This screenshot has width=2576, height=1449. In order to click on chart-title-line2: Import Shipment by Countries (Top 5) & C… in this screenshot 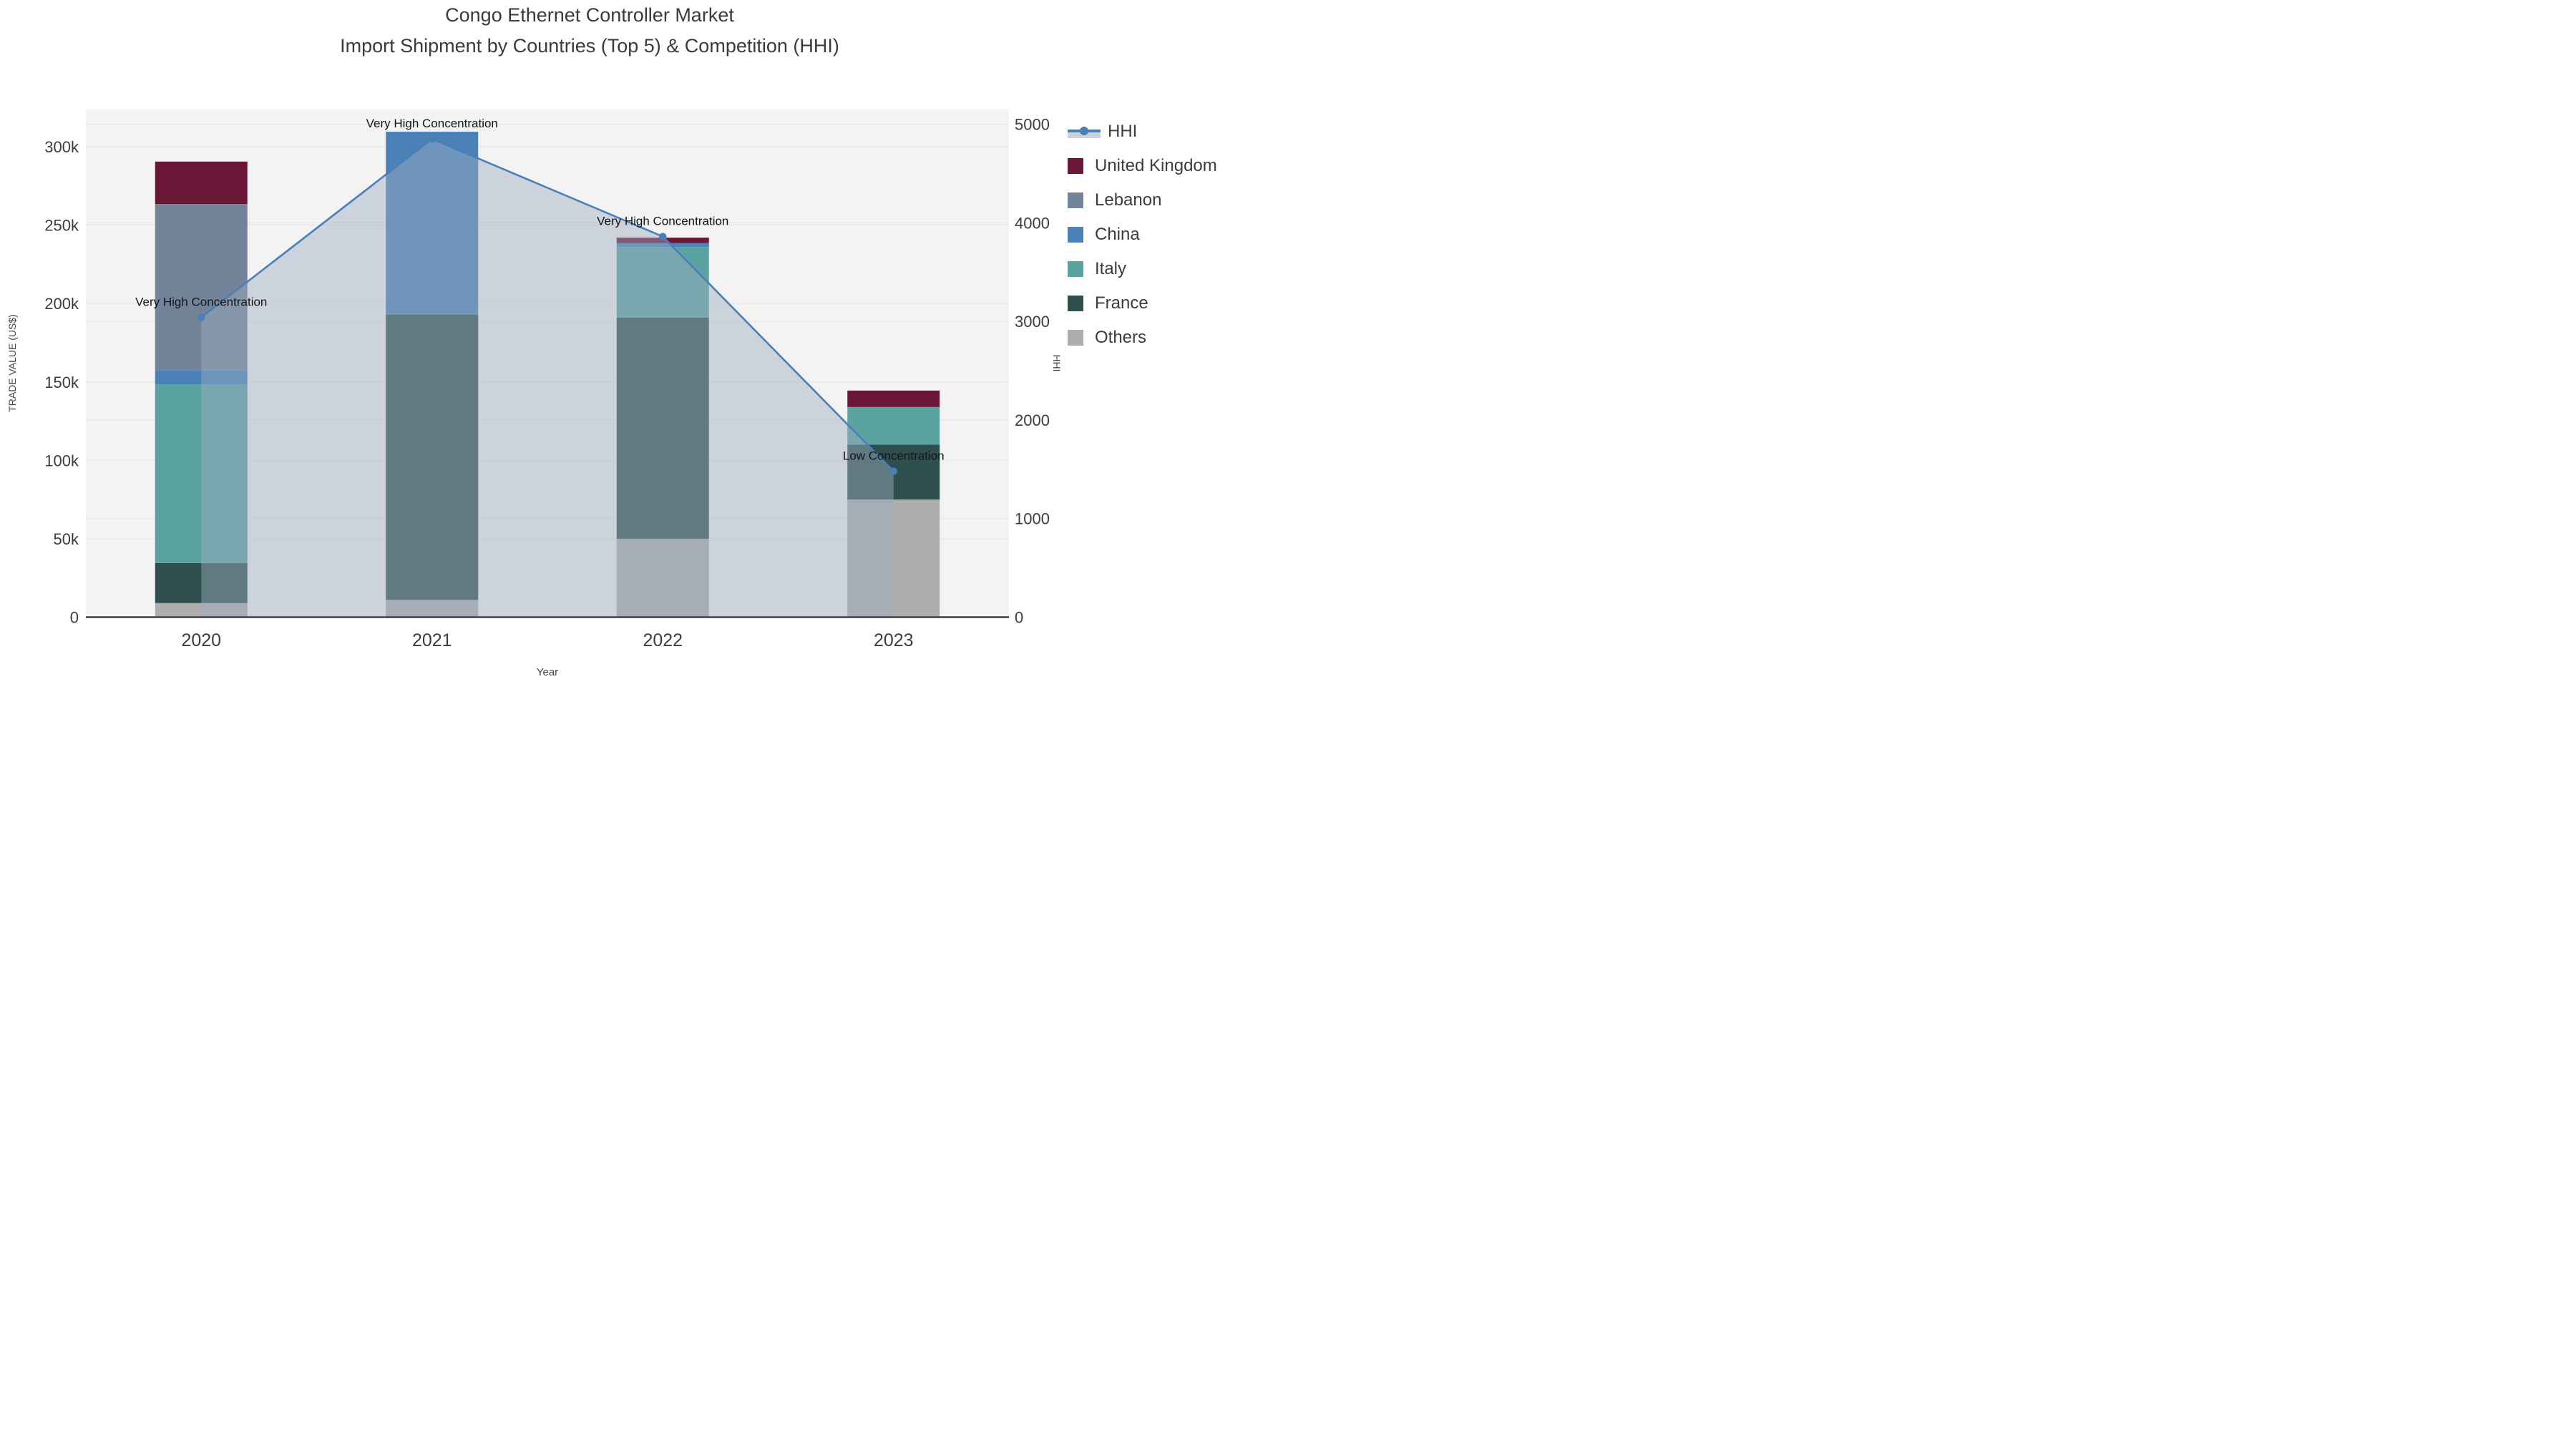, I will do `click(589, 46)`.